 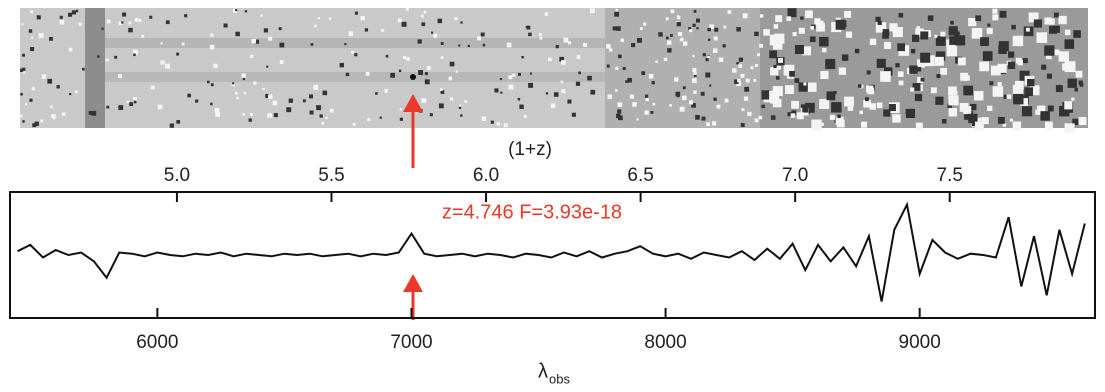 What do you see at coordinates (920, 342) in the screenshot?
I see `x-tick-label: 9000` at bounding box center [920, 342].